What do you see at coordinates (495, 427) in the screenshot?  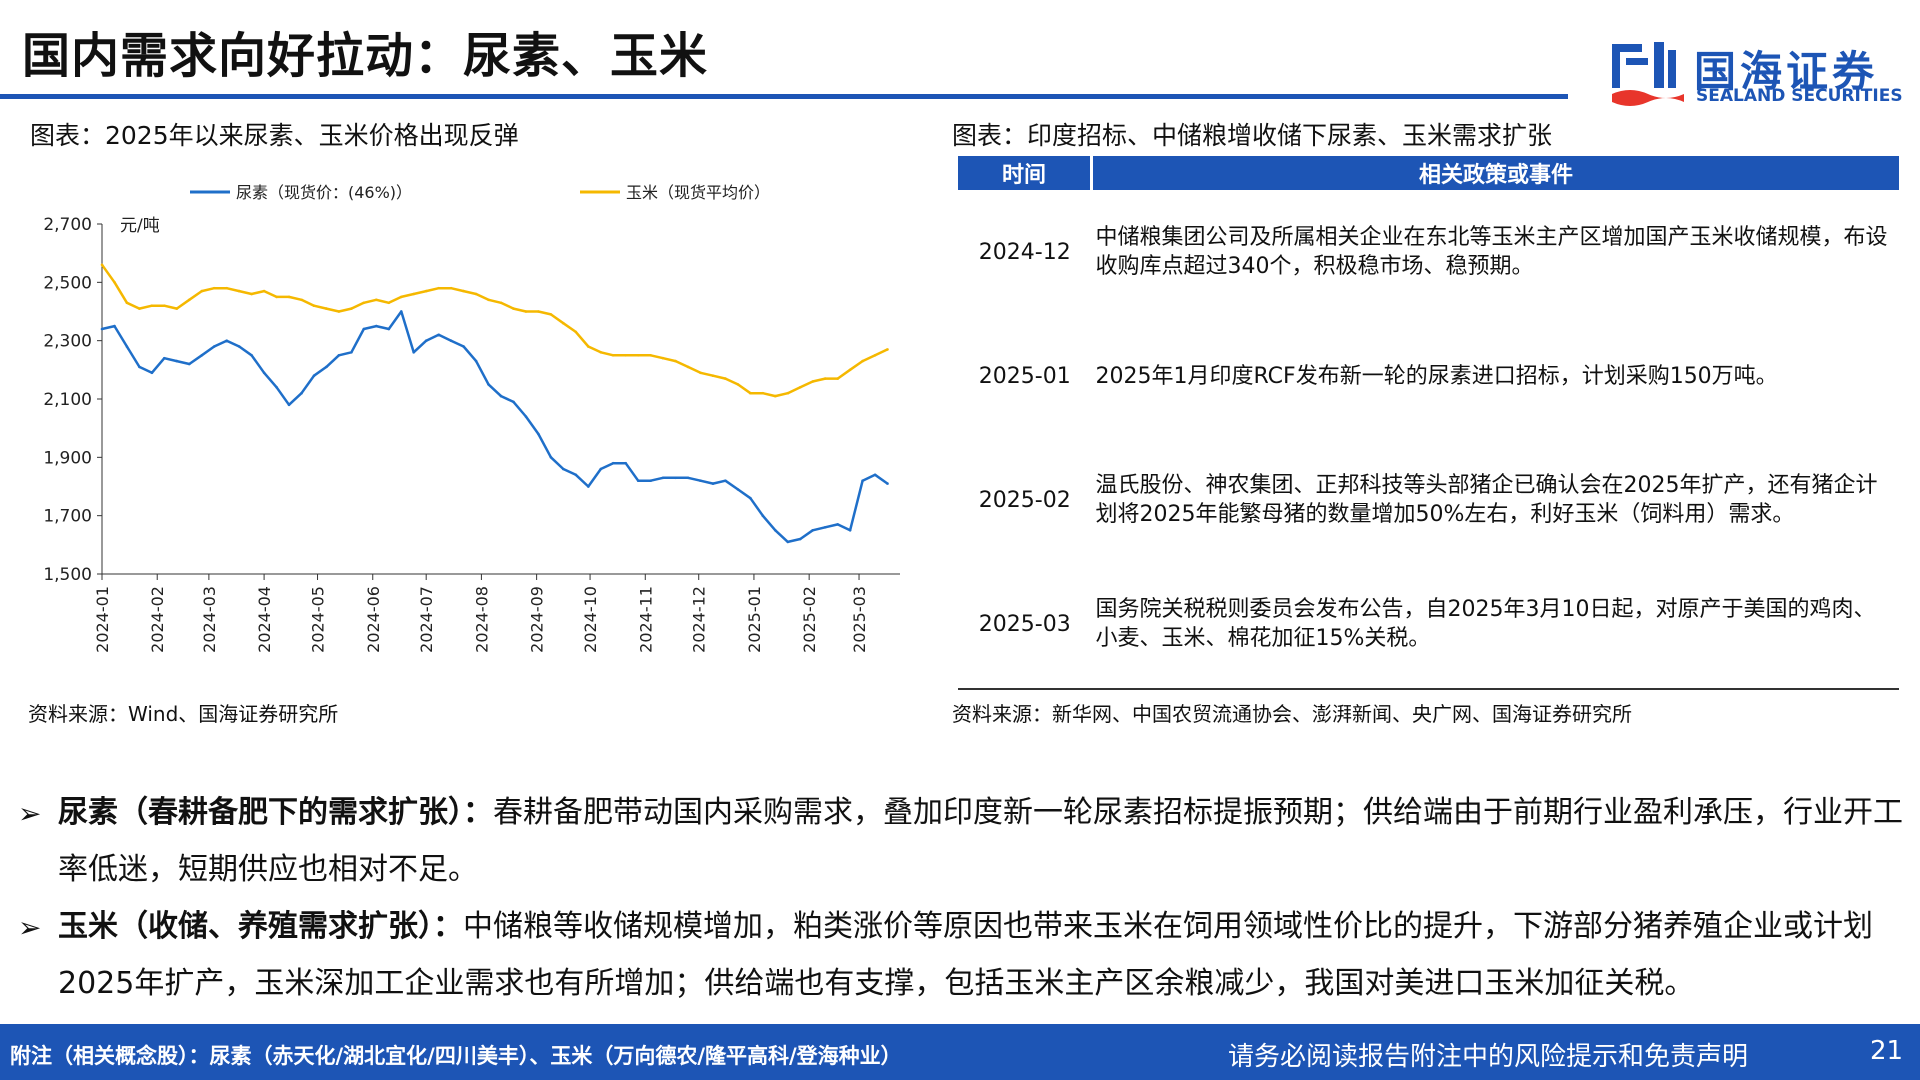 I see `urea-price-line` at bounding box center [495, 427].